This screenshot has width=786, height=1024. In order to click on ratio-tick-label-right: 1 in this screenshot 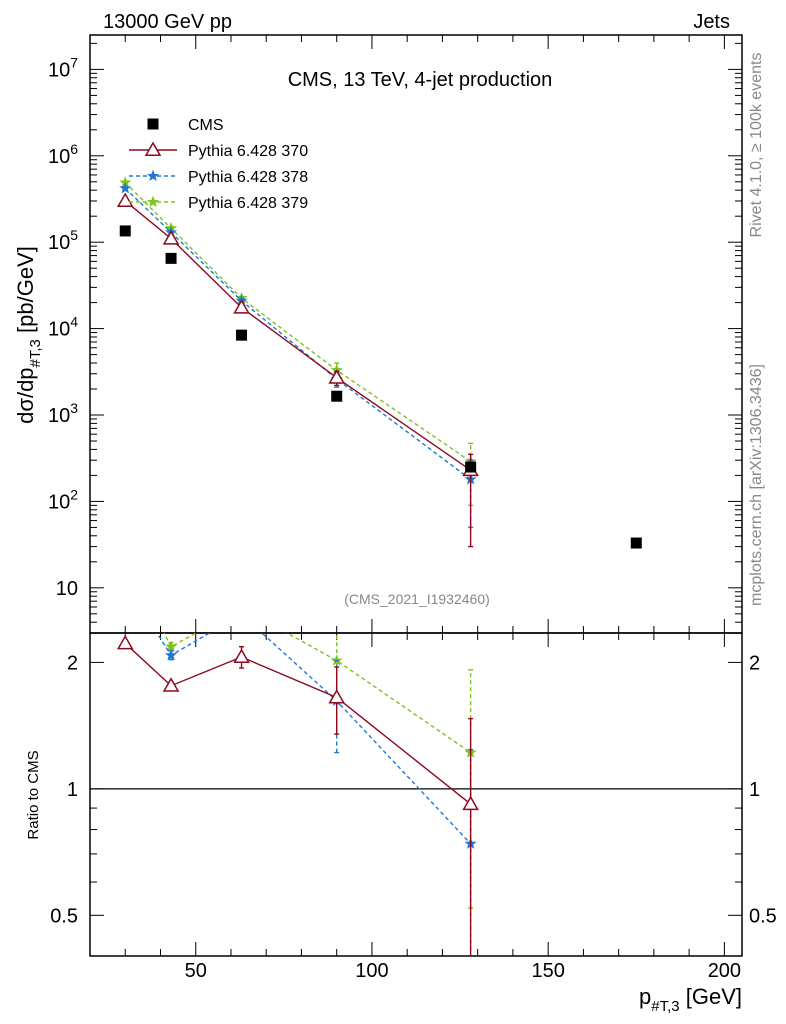, I will do `click(754, 790)`.